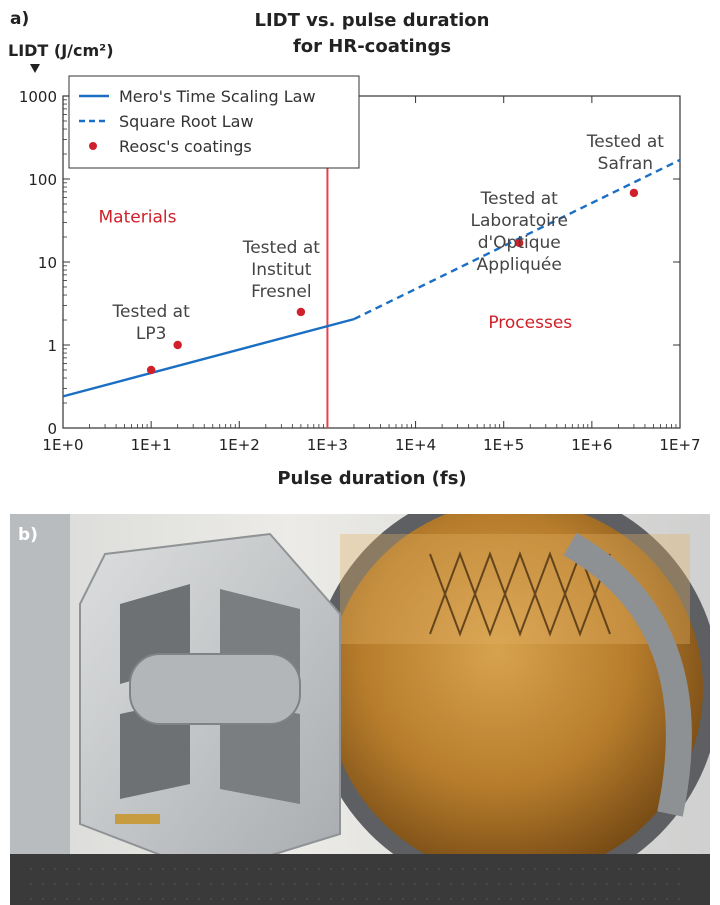 This screenshot has width=720, height=905. Describe the element at coordinates (591, 445) in the screenshot. I see `x-tick-label: 1E+6` at that location.